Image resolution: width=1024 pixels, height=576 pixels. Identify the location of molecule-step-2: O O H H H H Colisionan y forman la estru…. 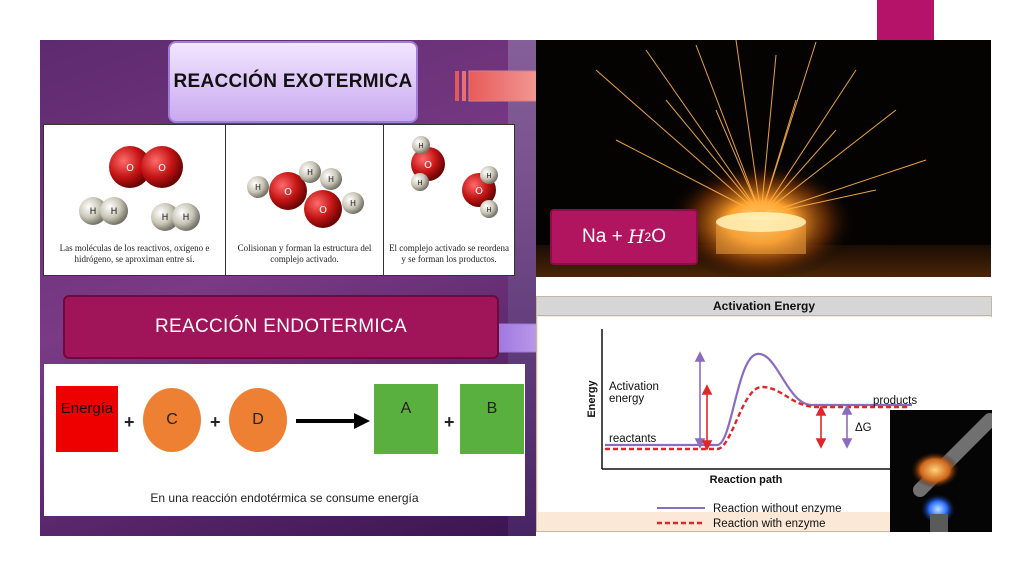
(305, 200).